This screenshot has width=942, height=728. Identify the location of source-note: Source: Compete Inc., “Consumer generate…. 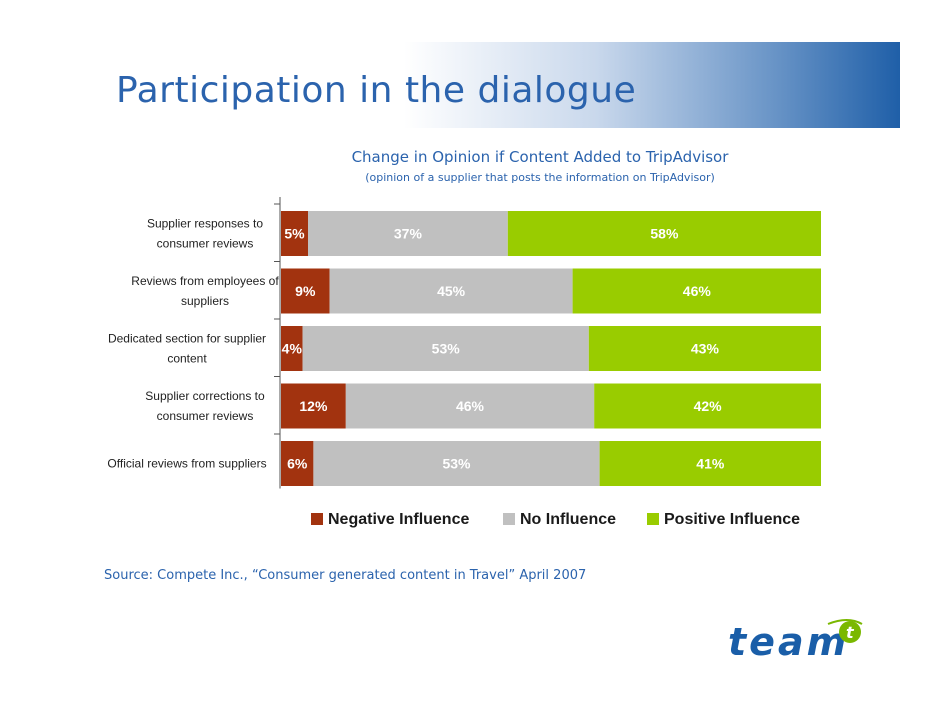
(345, 575).